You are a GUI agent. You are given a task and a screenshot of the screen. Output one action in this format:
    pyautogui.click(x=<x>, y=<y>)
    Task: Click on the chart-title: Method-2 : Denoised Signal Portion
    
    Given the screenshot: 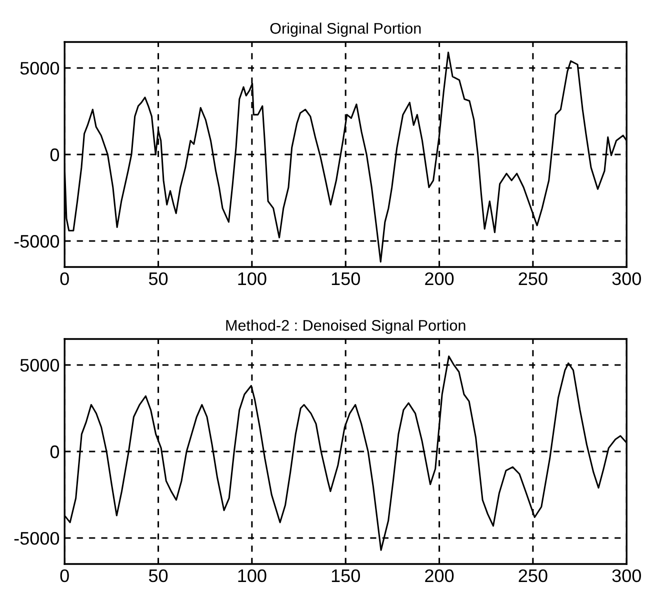 What is the action you would take?
    pyautogui.click(x=346, y=327)
    